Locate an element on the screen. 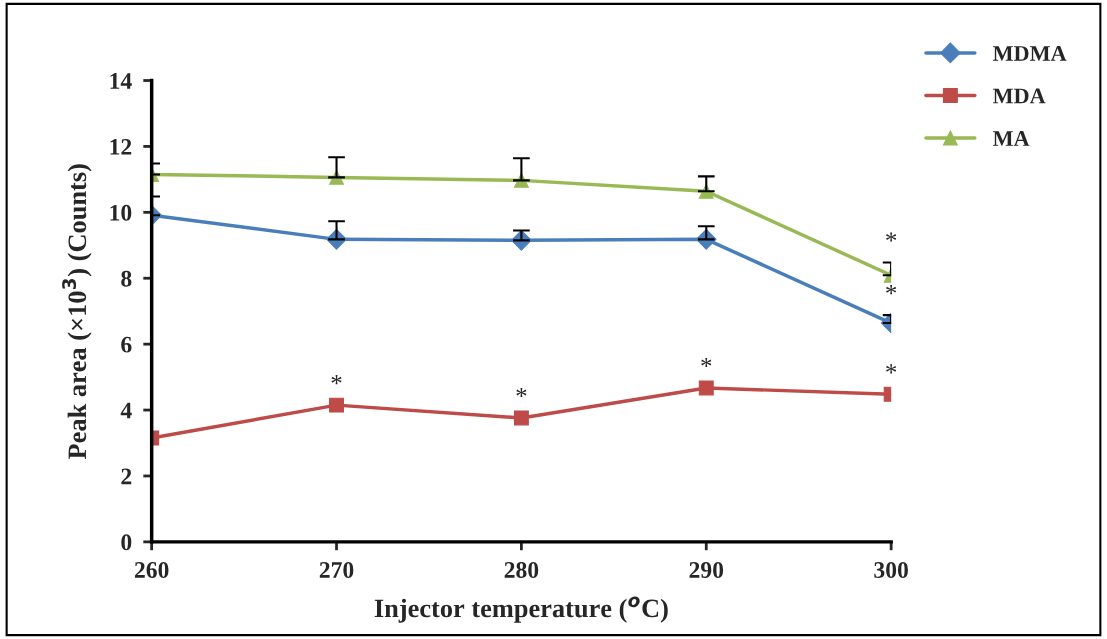 The width and height of the screenshot is (1107, 639). y-tick-label: 4 is located at coordinates (126, 410).